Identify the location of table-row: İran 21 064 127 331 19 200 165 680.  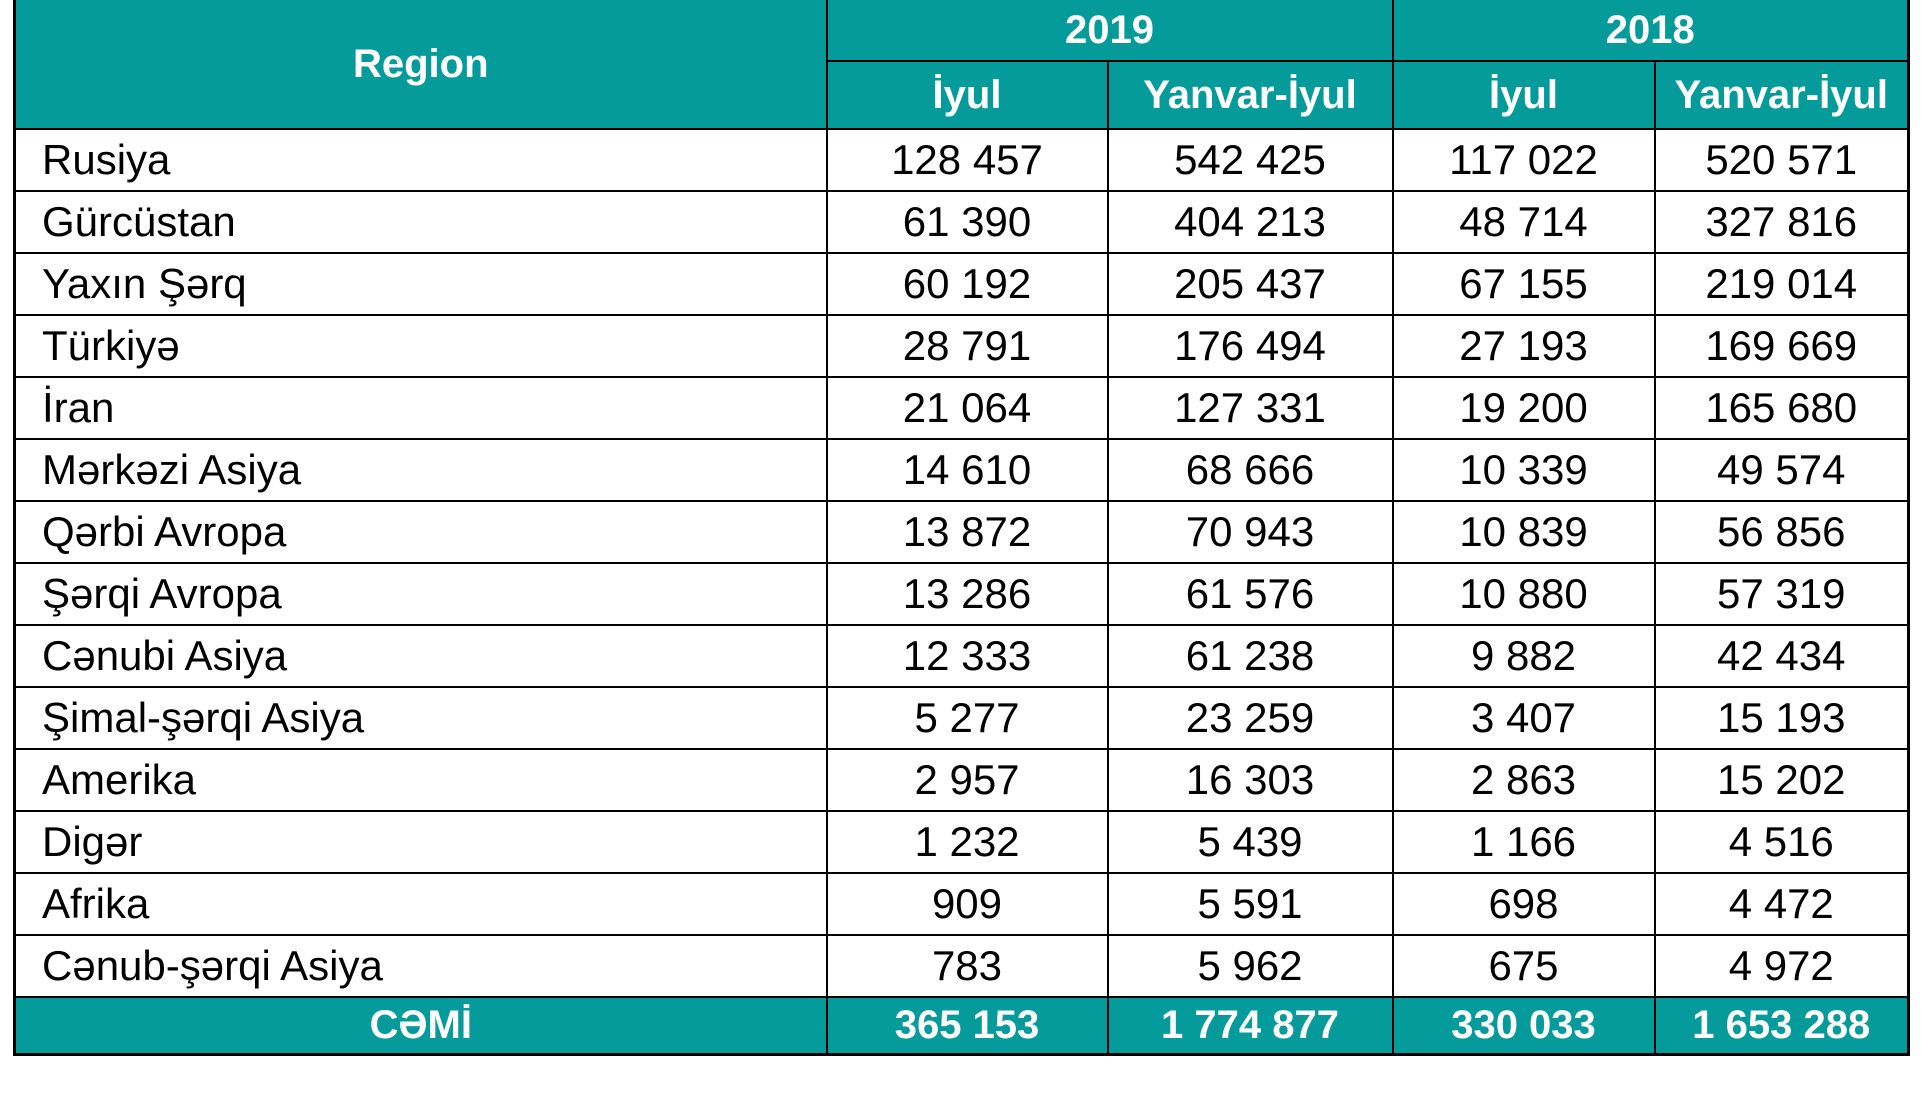
(961, 408).